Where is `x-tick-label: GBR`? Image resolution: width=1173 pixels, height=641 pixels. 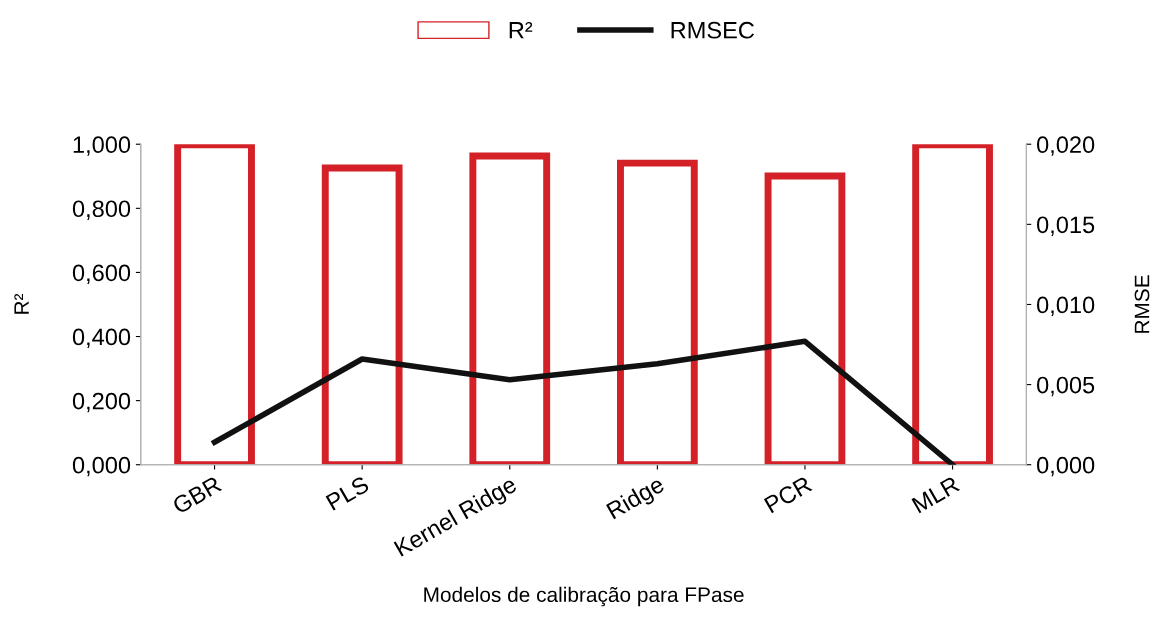 x-tick-label: GBR is located at coordinates (197, 495).